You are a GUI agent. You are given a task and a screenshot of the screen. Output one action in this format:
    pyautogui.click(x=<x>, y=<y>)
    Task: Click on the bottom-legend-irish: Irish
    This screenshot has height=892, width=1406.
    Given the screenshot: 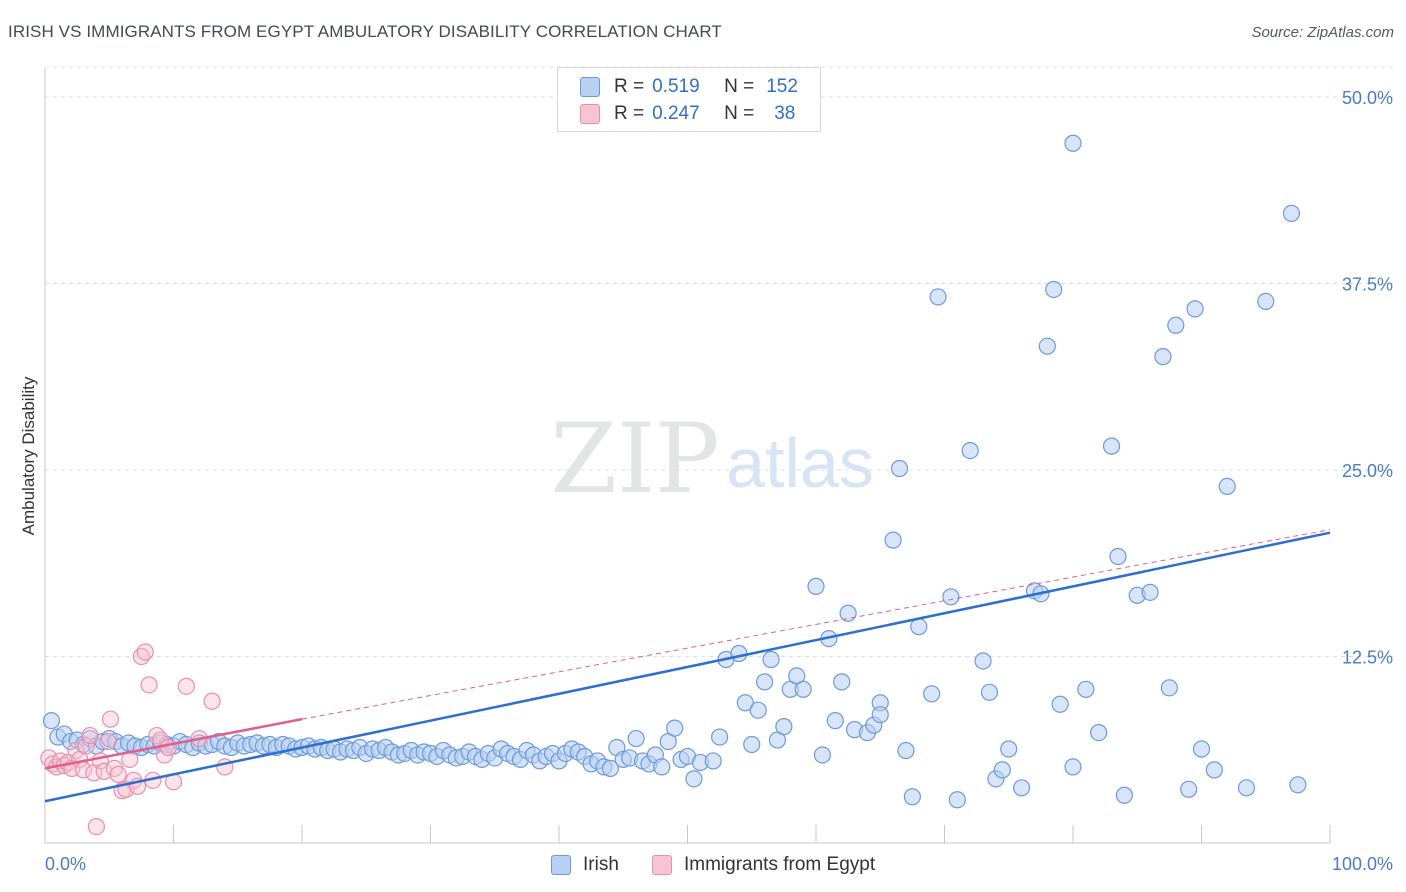 What is the action you would take?
    pyautogui.click(x=585, y=865)
    